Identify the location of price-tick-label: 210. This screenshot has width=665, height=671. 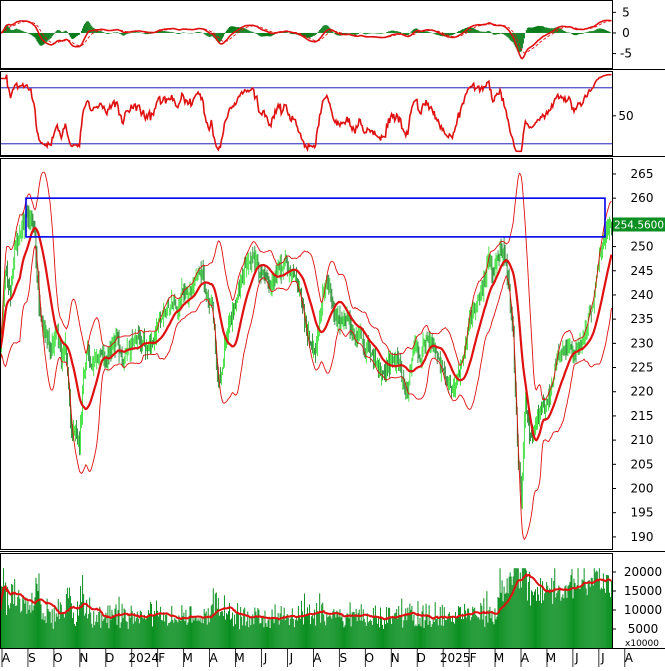
(642, 440).